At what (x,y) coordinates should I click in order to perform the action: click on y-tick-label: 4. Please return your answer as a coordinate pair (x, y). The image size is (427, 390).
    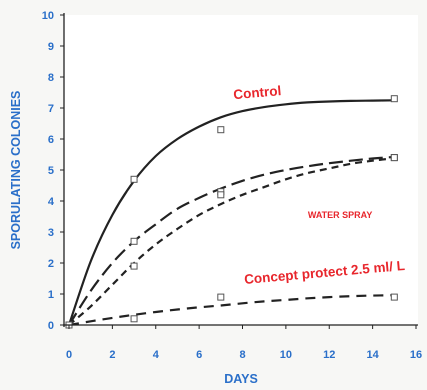
    Looking at the image, I should click on (51, 202).